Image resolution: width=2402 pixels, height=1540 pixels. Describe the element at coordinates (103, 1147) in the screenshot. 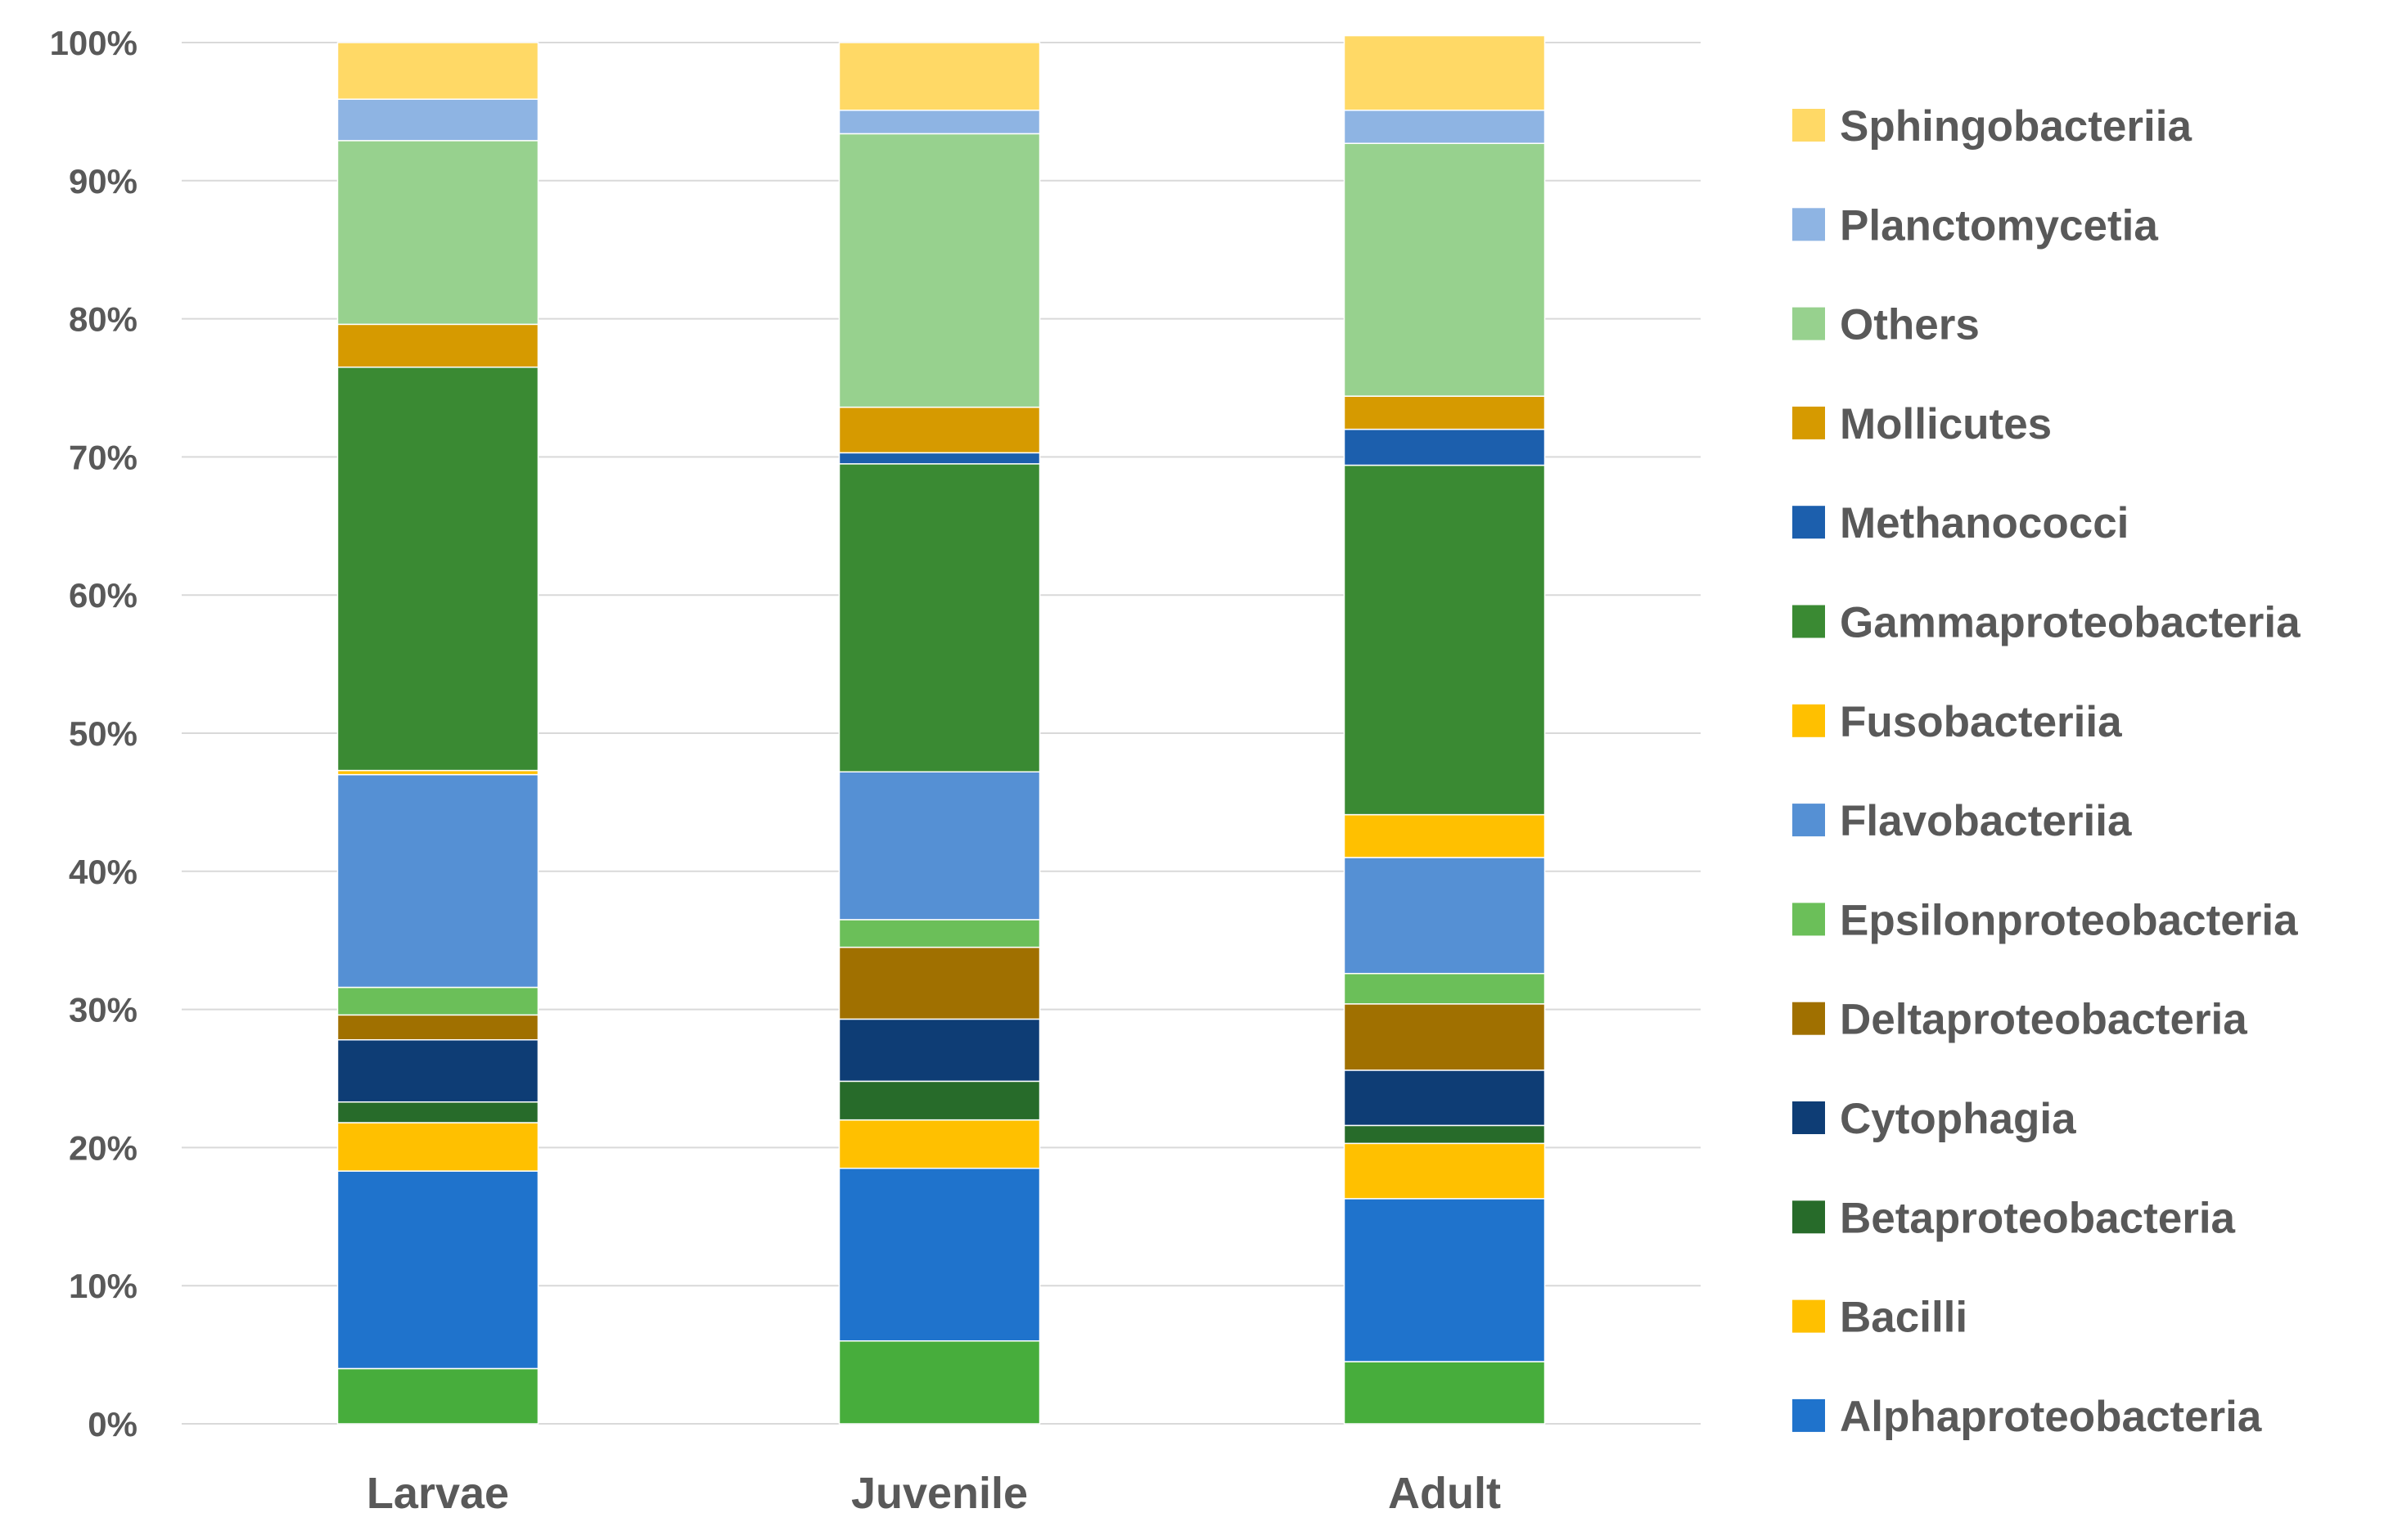

I see `y-tick-label: 20%` at that location.